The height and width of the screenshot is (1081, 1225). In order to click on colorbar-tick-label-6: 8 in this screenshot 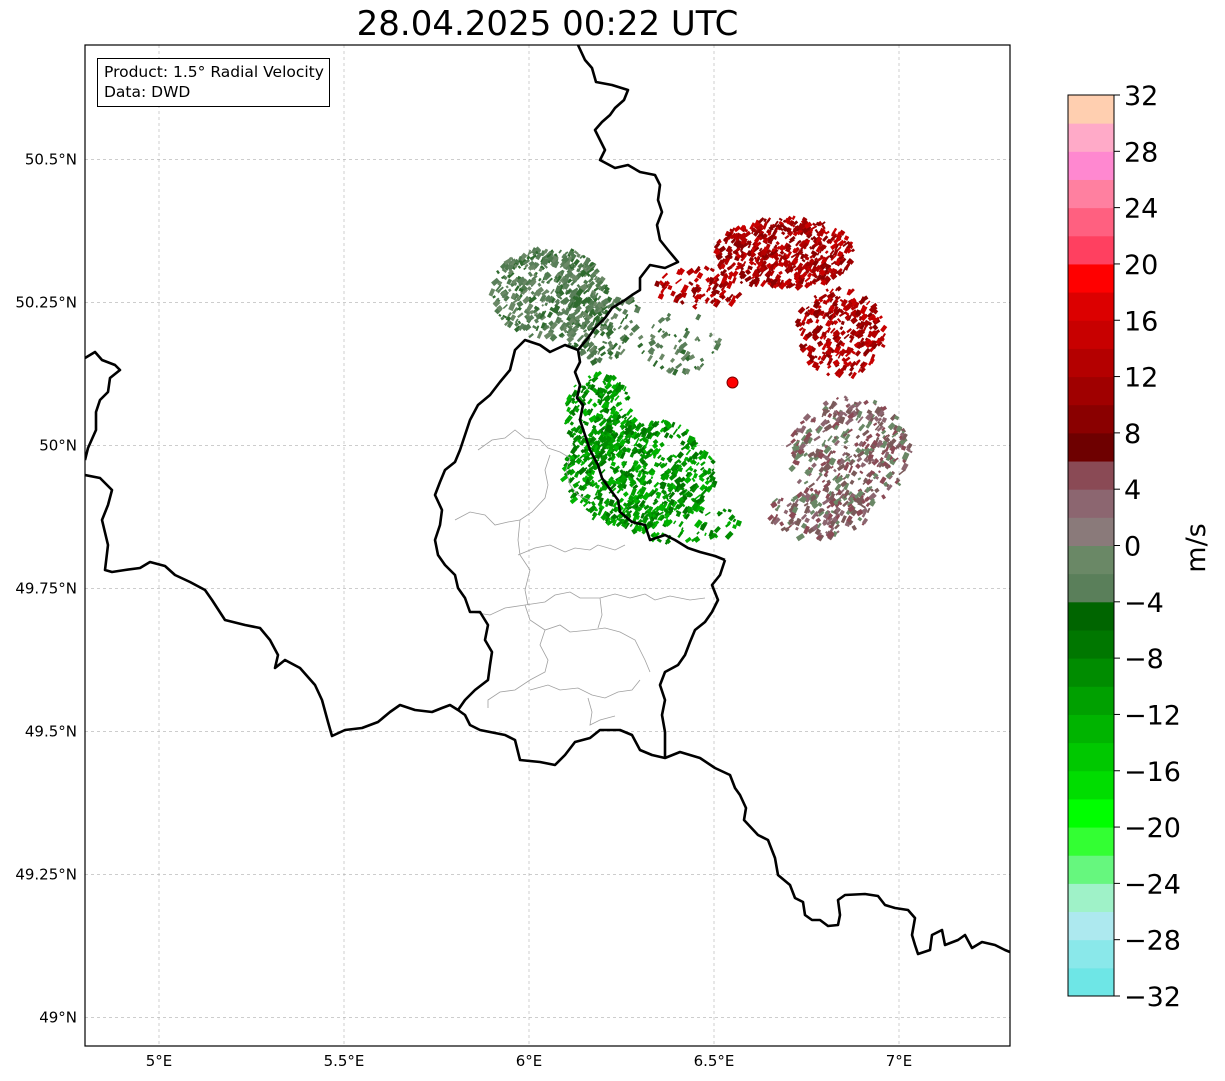, I will do `click(1132, 434)`.